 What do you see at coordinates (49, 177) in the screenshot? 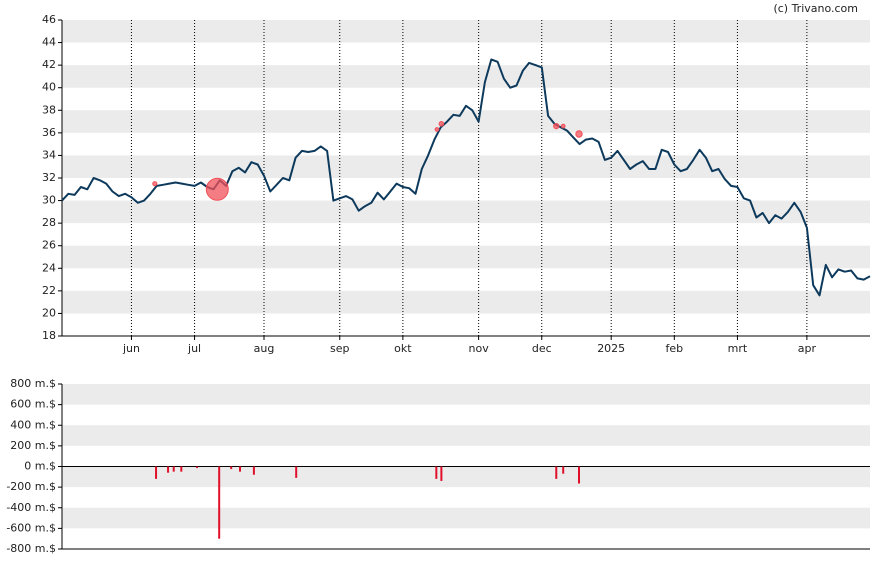
I see `y-tick-label: 32` at bounding box center [49, 177].